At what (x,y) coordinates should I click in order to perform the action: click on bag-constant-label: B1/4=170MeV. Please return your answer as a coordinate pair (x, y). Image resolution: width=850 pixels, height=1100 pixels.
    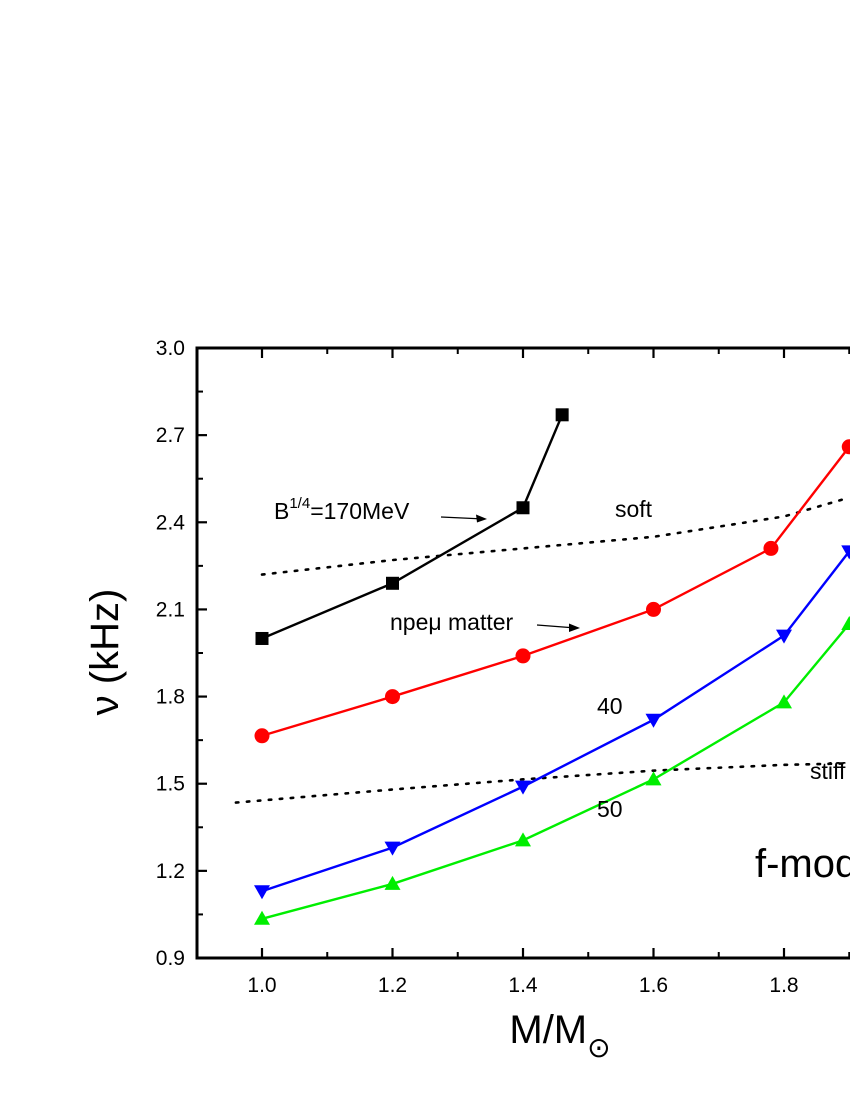
    Looking at the image, I should click on (342, 509).